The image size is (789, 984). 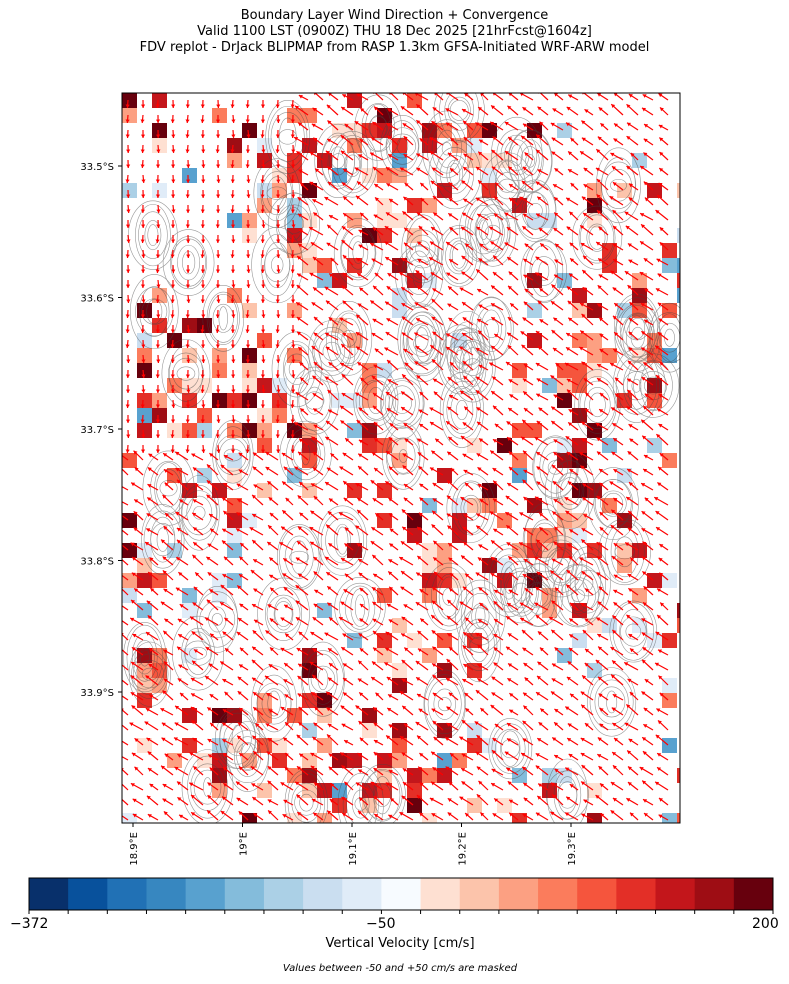 What do you see at coordinates (29, 924) in the screenshot?
I see `colorbar-tick-min: −372` at bounding box center [29, 924].